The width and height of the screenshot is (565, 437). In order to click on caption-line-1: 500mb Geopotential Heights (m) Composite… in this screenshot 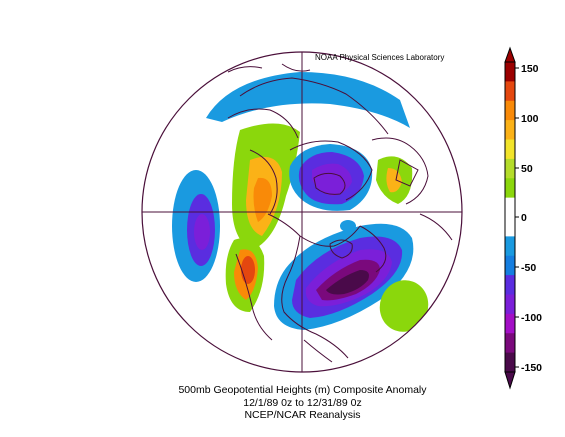, I will do `click(282, 390)`.